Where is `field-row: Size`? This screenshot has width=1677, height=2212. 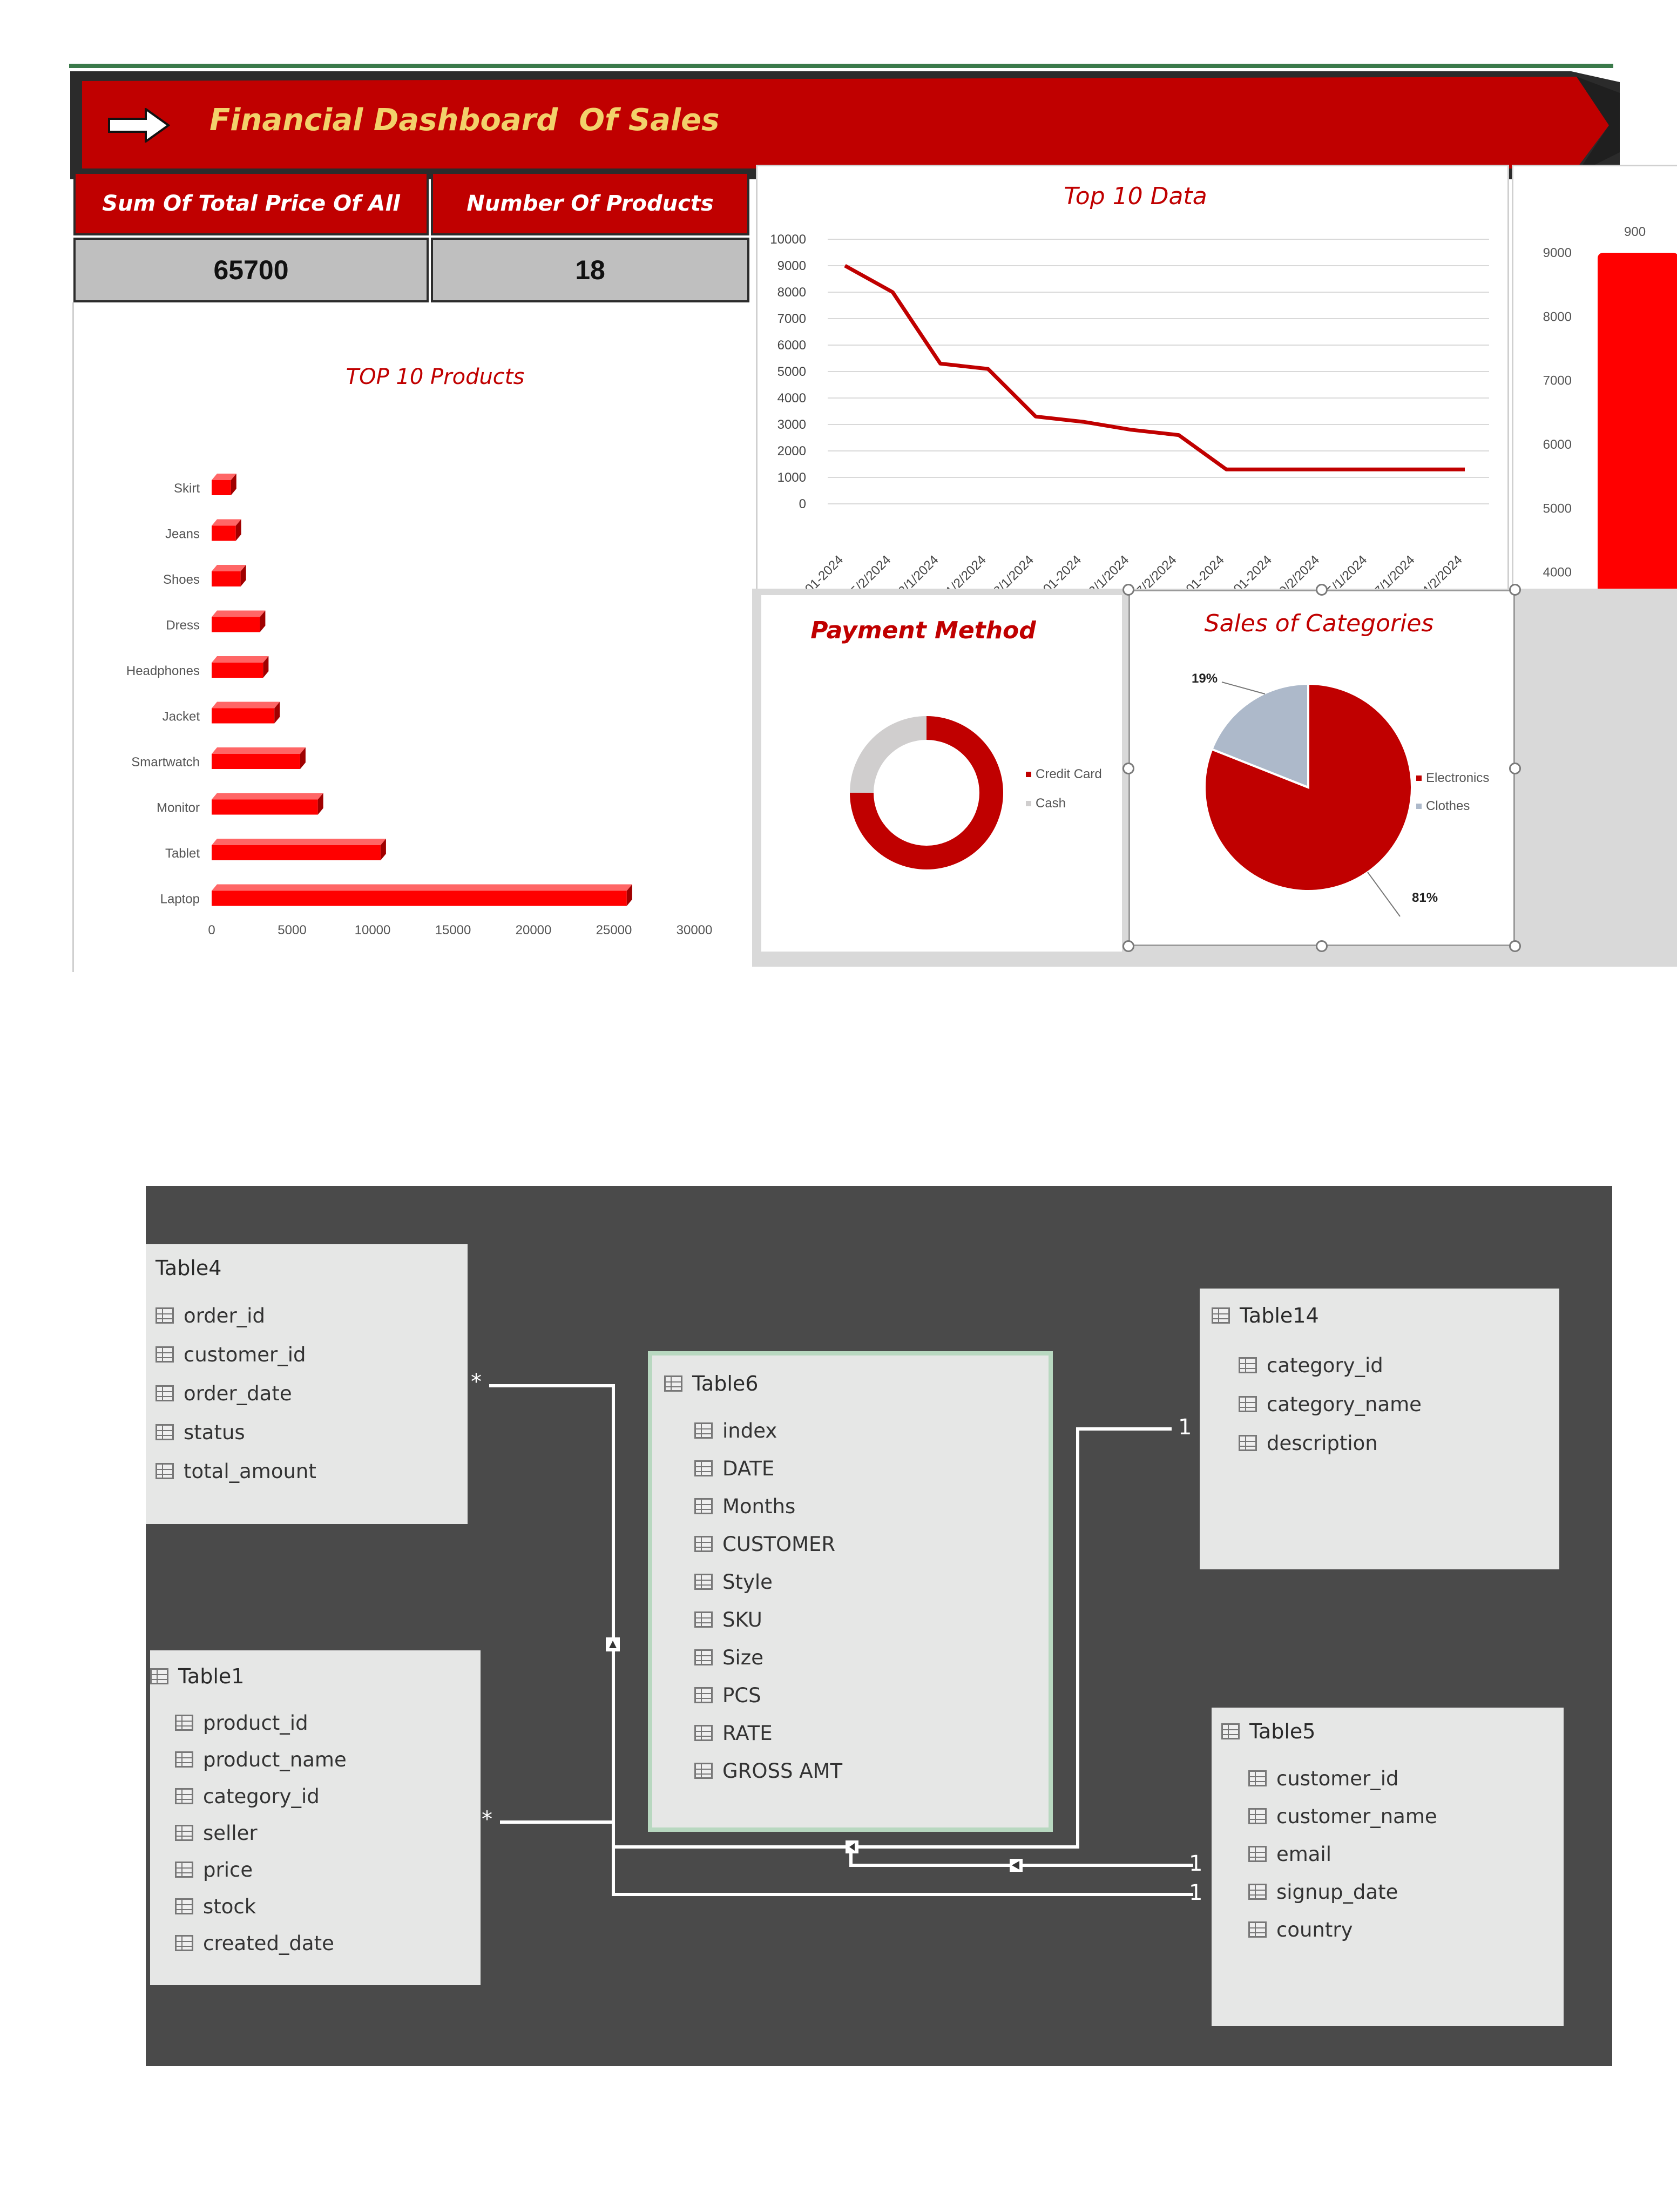 field-row: Size is located at coordinates (871, 1657).